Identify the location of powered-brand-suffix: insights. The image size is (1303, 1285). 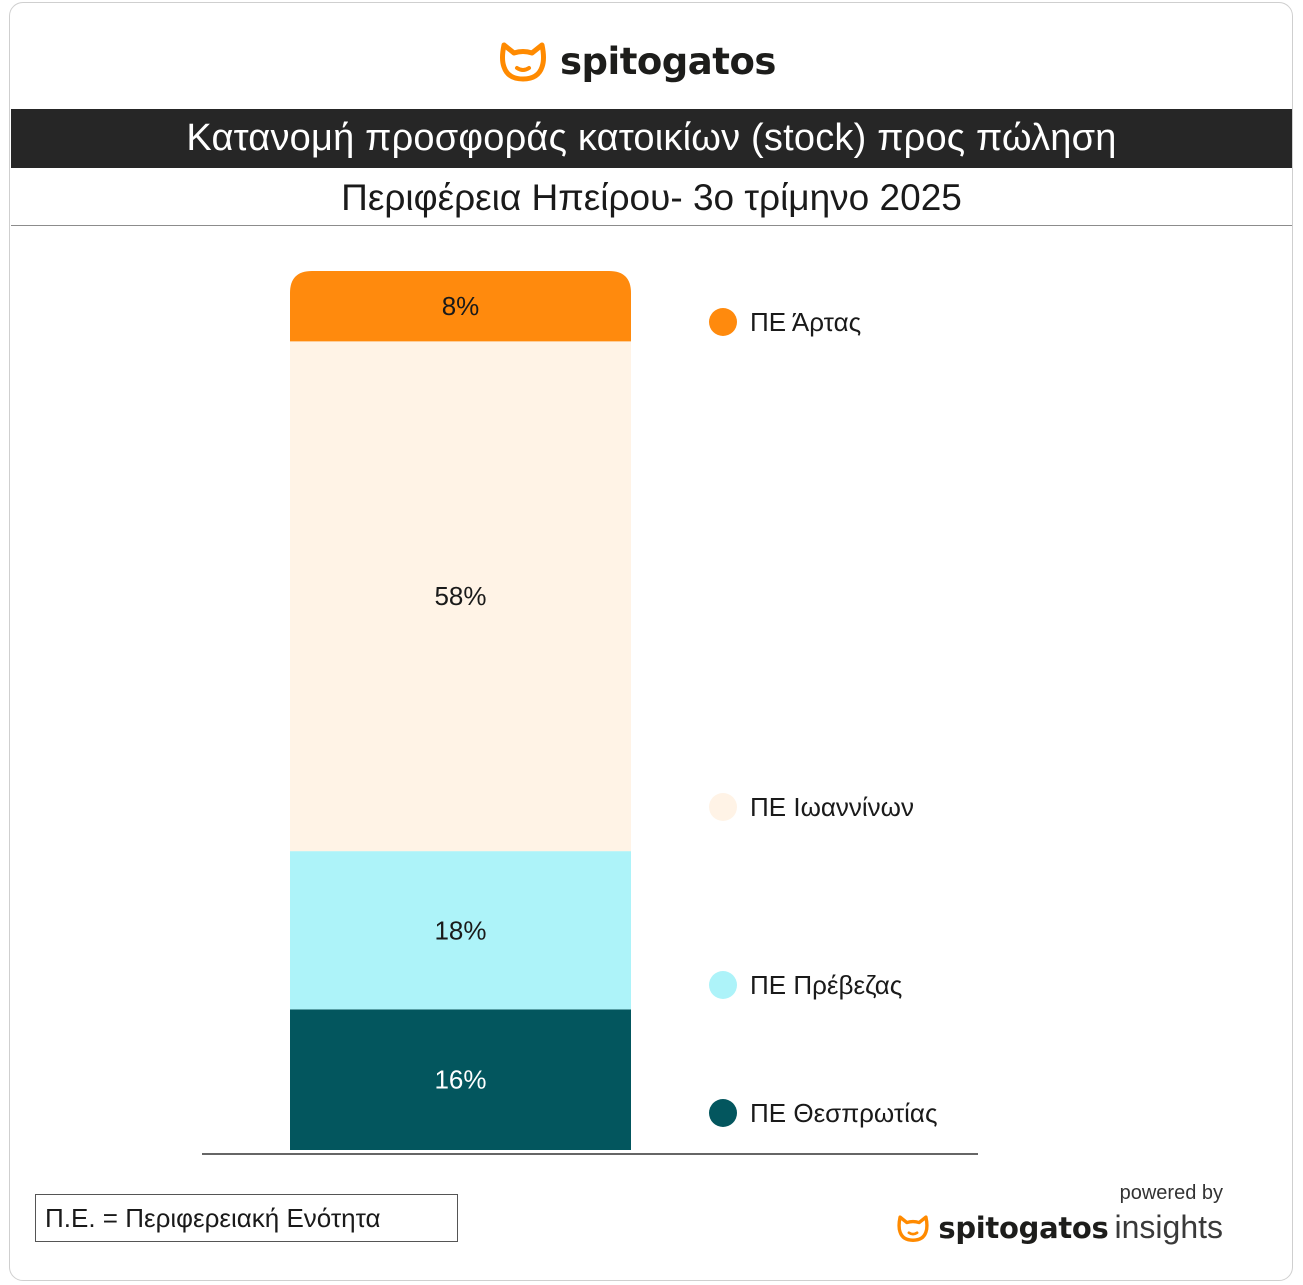
(1169, 1227).